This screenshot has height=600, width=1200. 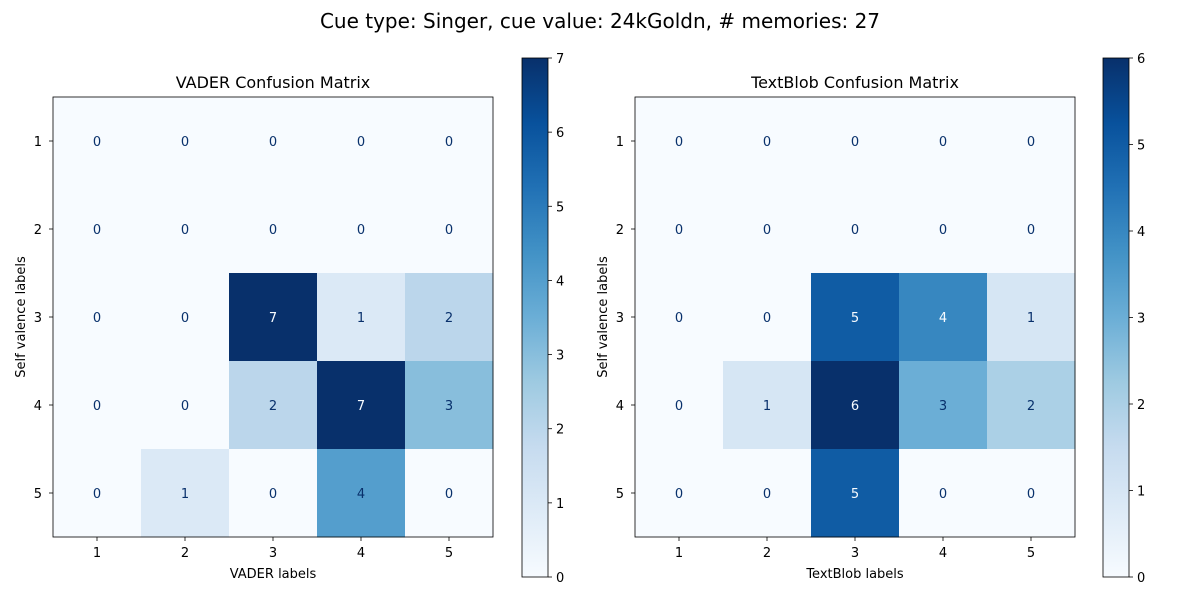 I want to click on cell-value-label-r5-c2: 1, so click(x=185, y=494).